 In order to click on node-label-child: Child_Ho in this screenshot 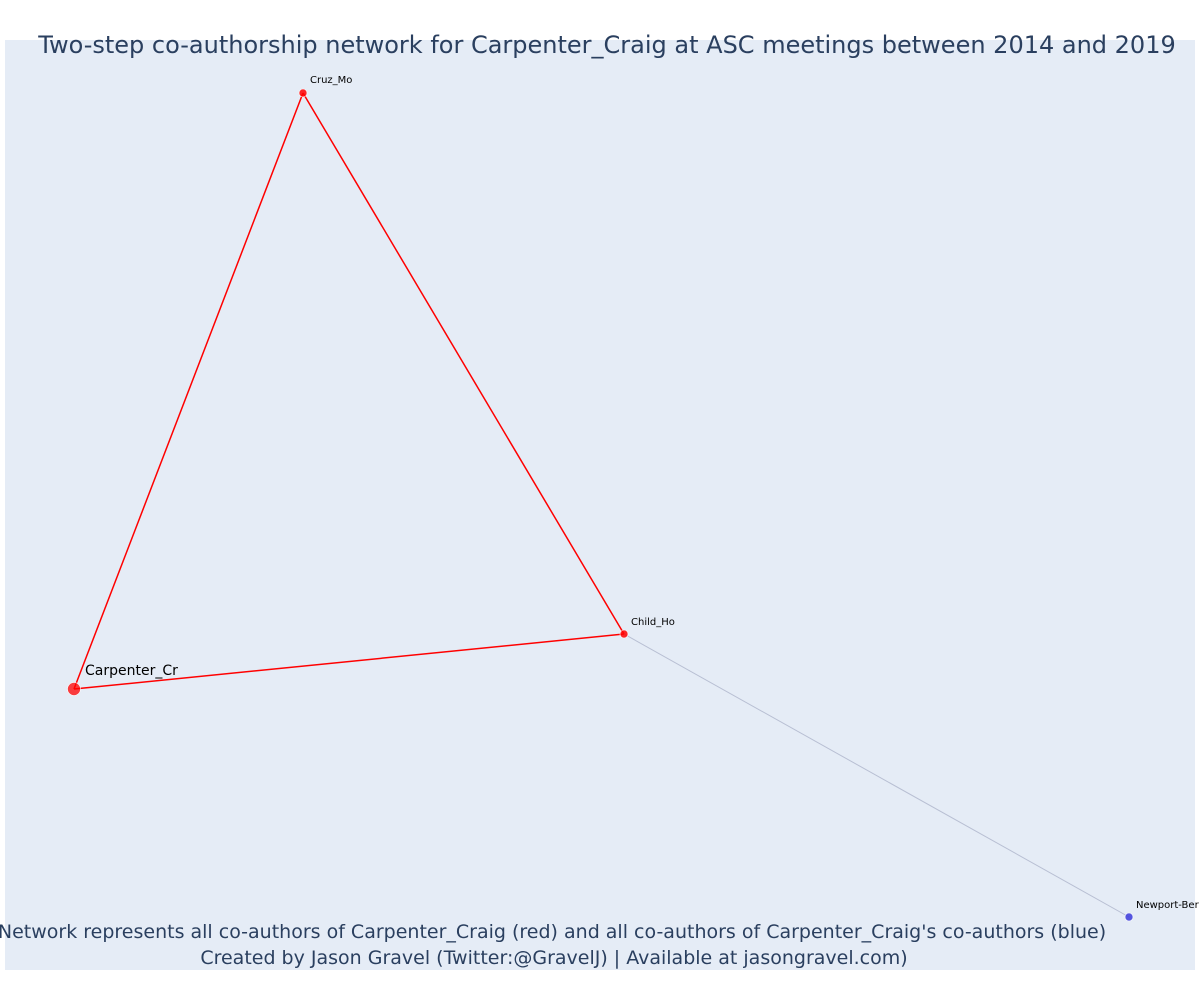, I will do `click(653, 622)`.